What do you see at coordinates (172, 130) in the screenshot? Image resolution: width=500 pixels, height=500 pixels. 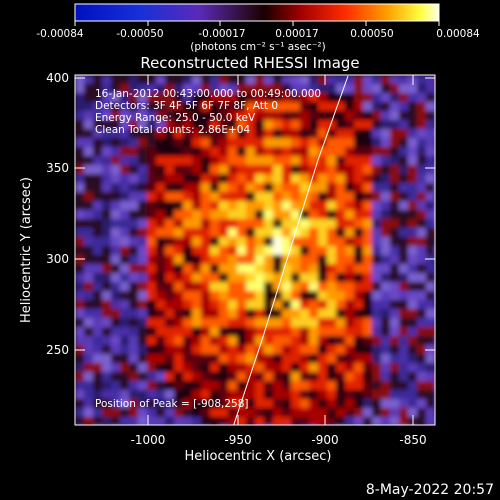 I see `overlay-total-counts: Clean Total counts: 2.86E+04` at bounding box center [172, 130].